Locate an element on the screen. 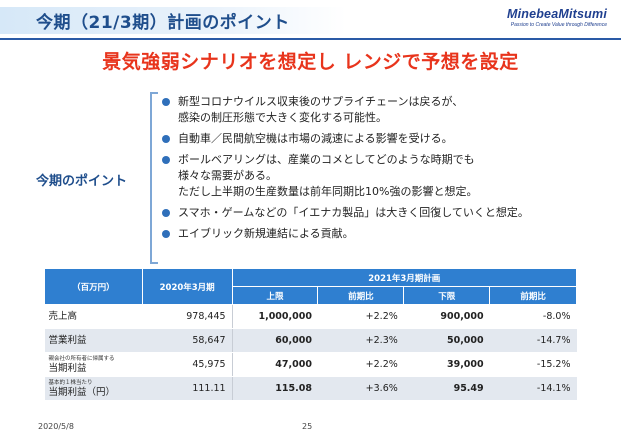 This screenshot has width=621, height=438. points-label: 今期のポイント is located at coordinates (82, 181).